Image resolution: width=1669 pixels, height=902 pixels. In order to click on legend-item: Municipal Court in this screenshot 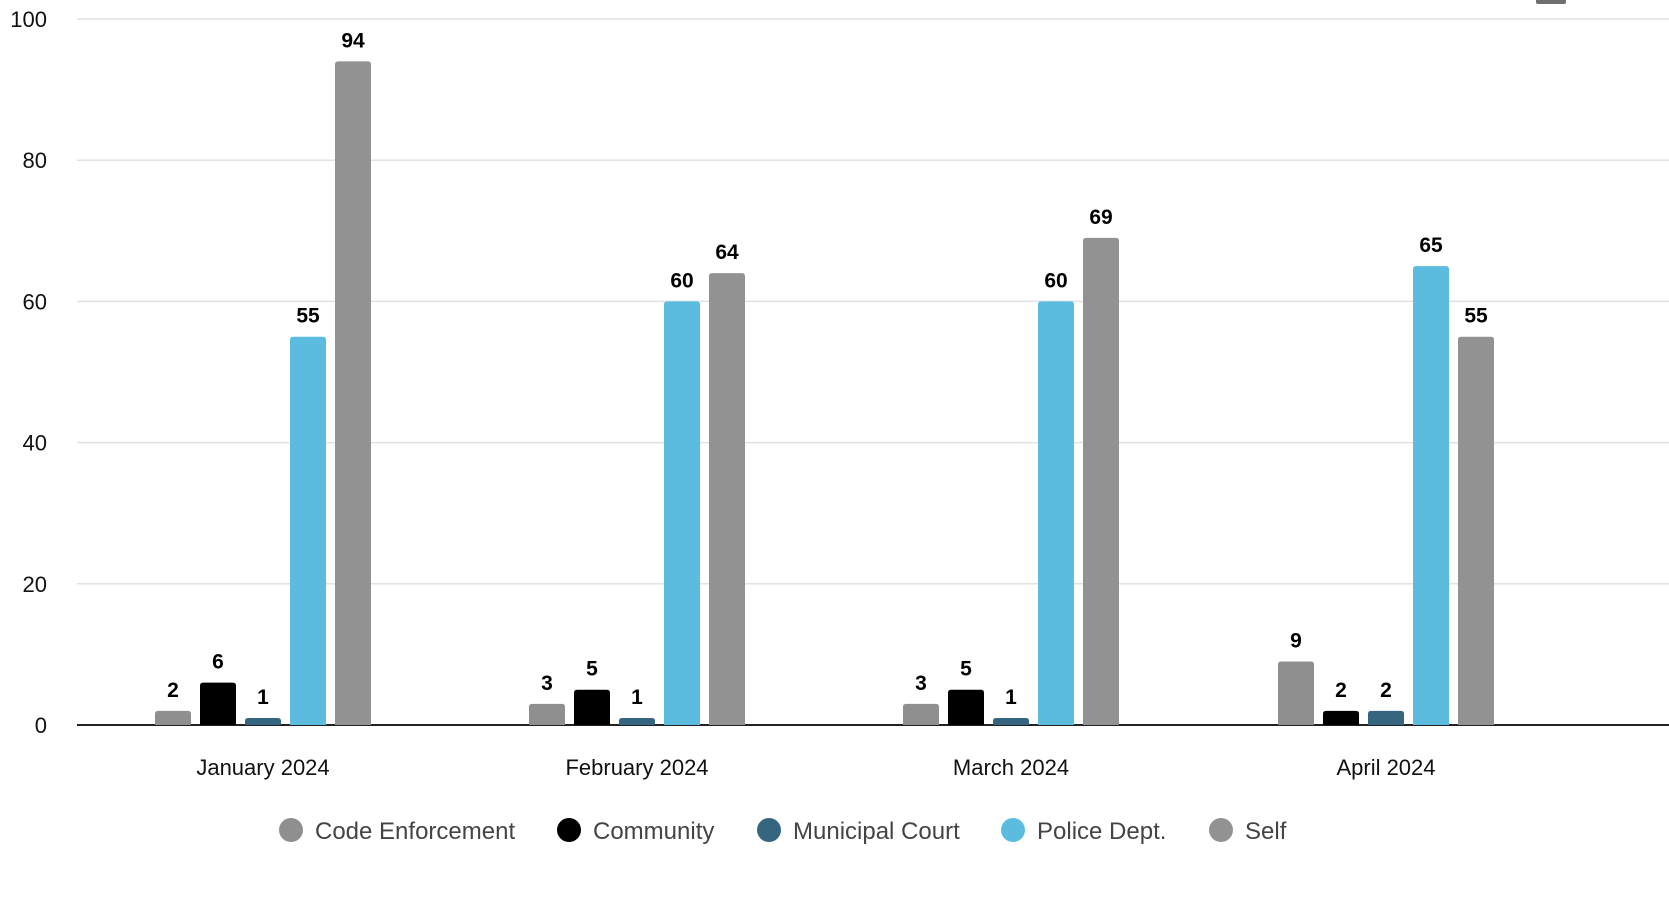, I will do `click(858, 831)`.